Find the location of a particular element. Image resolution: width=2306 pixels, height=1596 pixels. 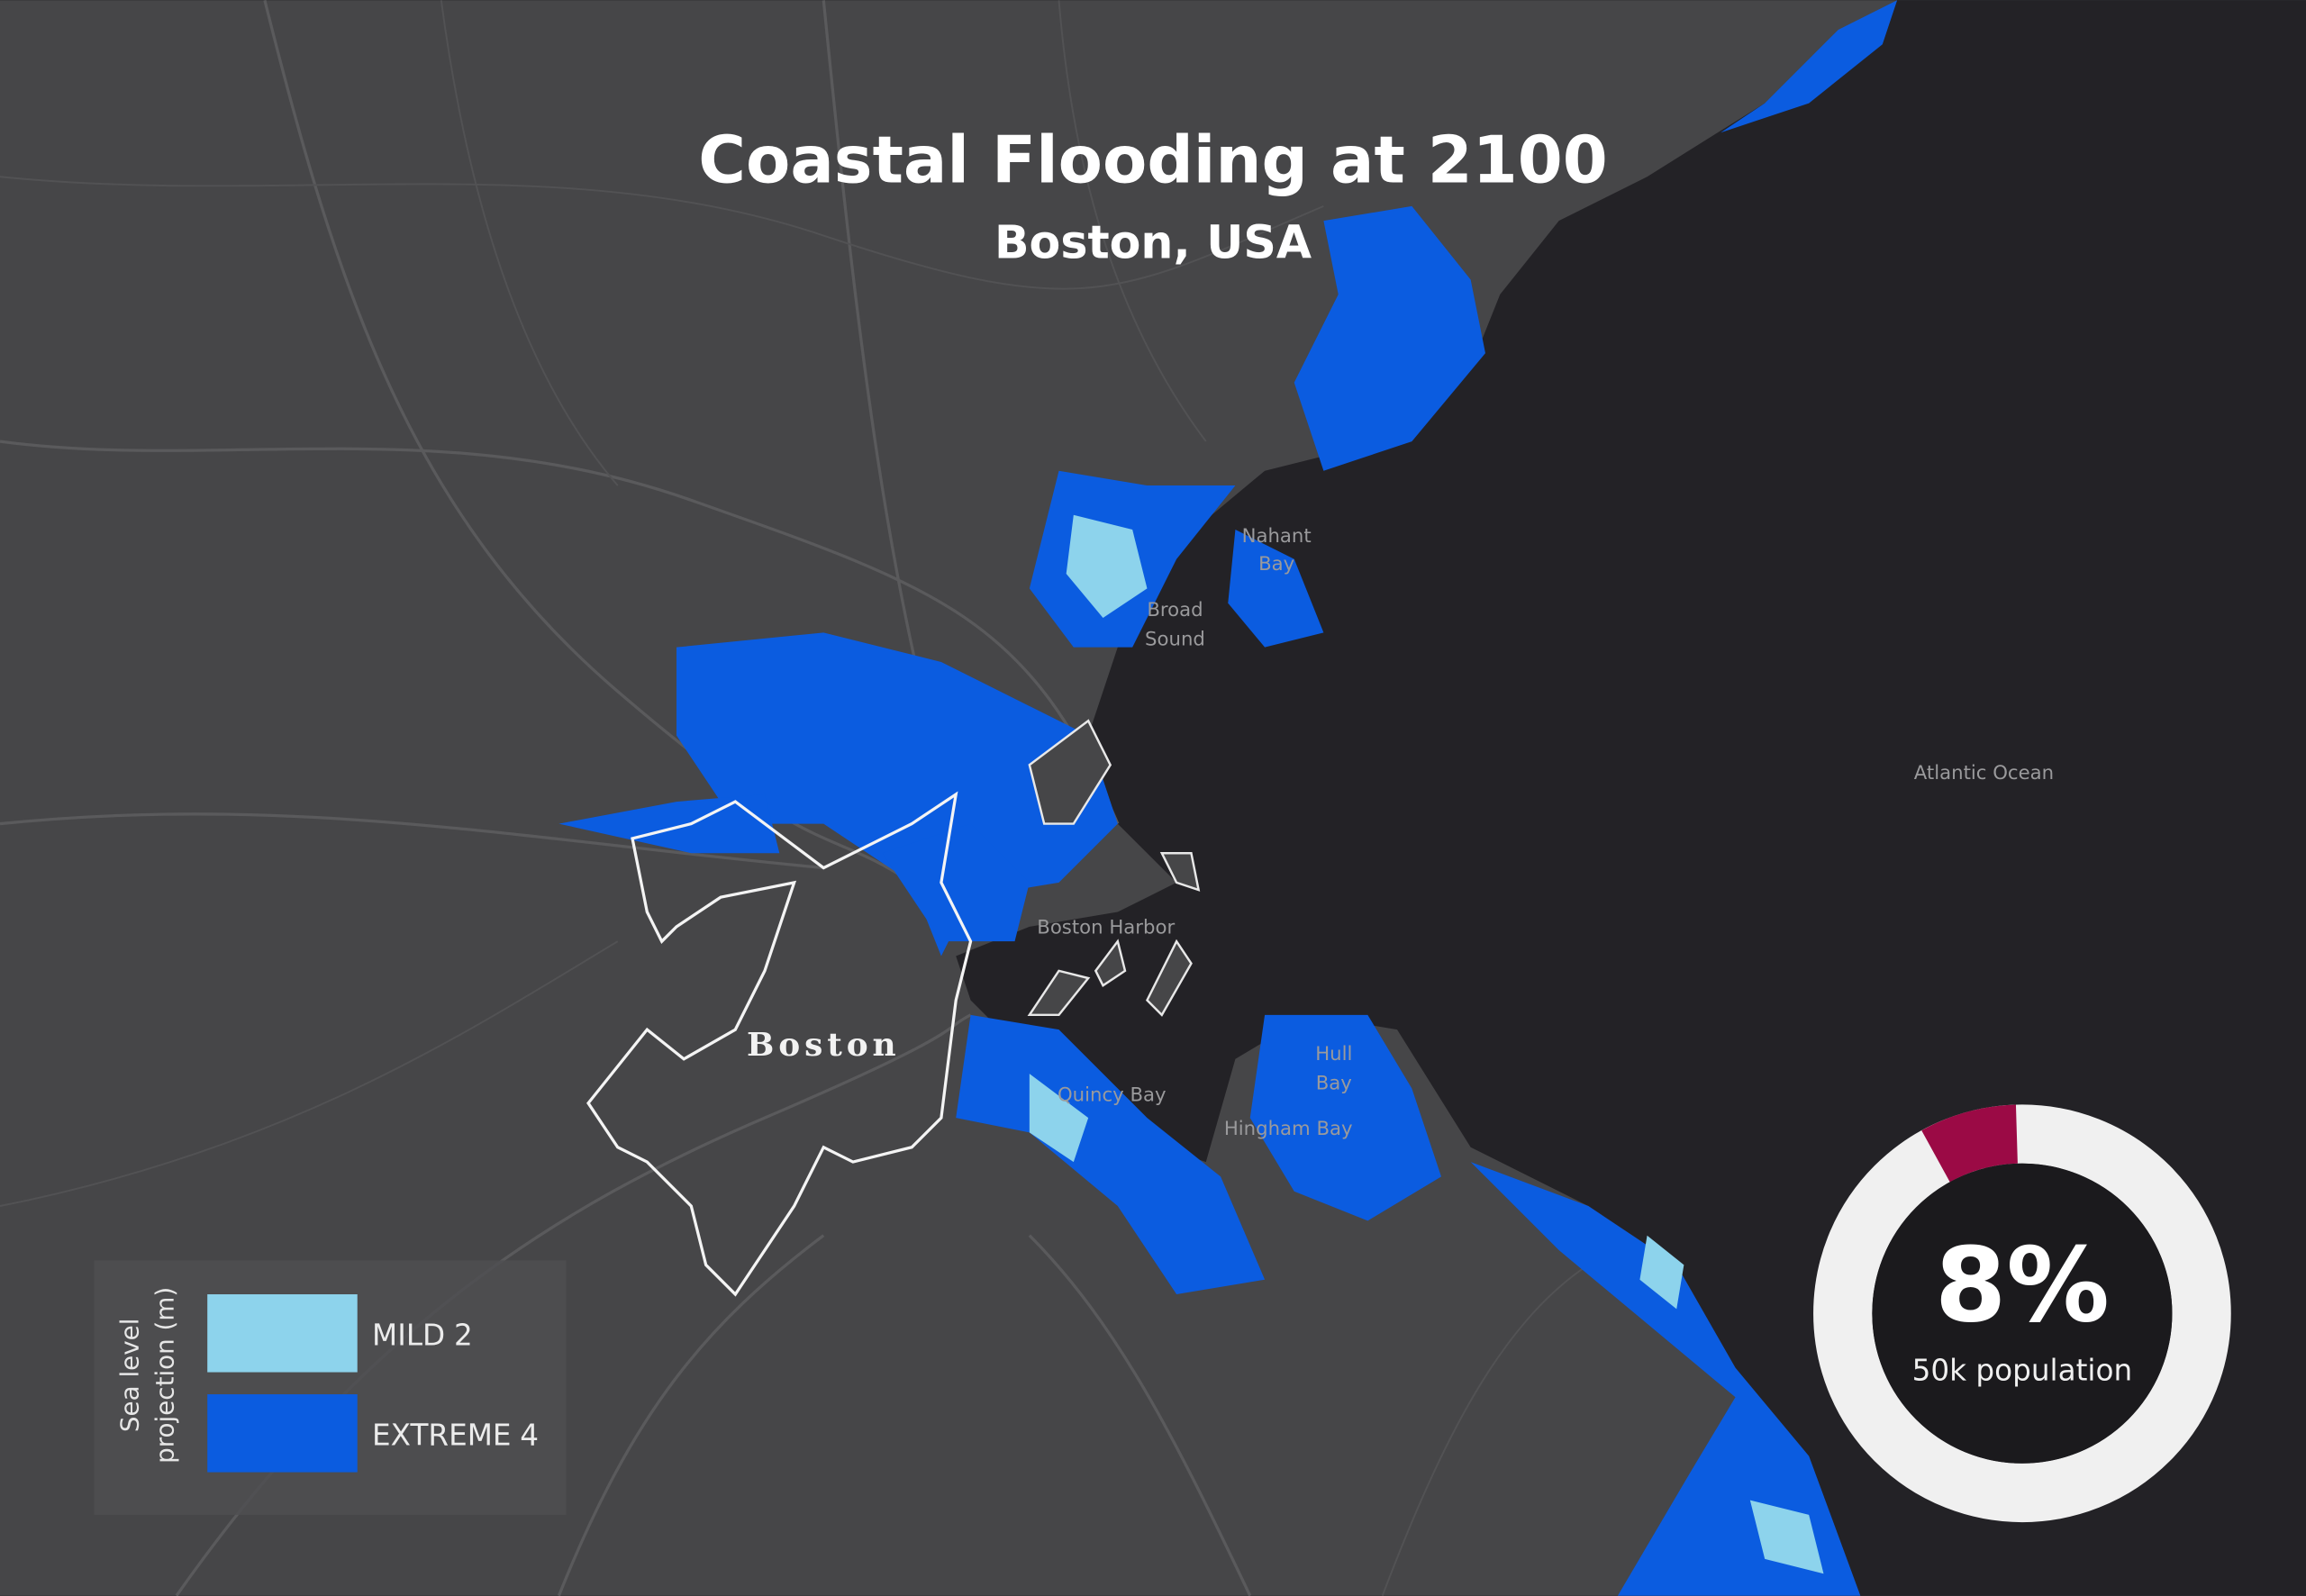

map-label: Sound is located at coordinates (1175, 639).